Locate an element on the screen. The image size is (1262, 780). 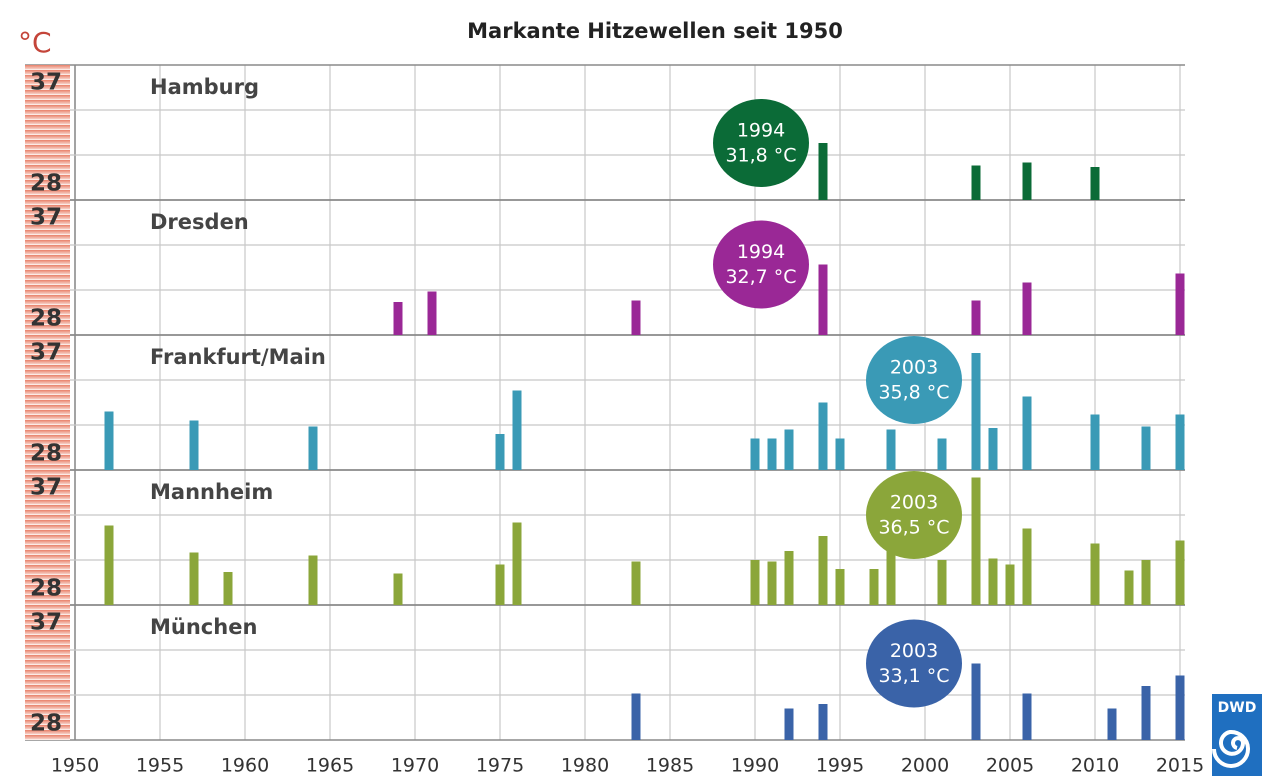
panel-title: Dresden is located at coordinates (199, 222).